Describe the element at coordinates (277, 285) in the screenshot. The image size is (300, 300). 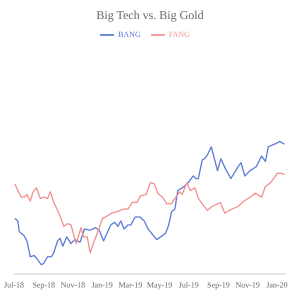
I see `x-tick-label: Jan-20` at that location.